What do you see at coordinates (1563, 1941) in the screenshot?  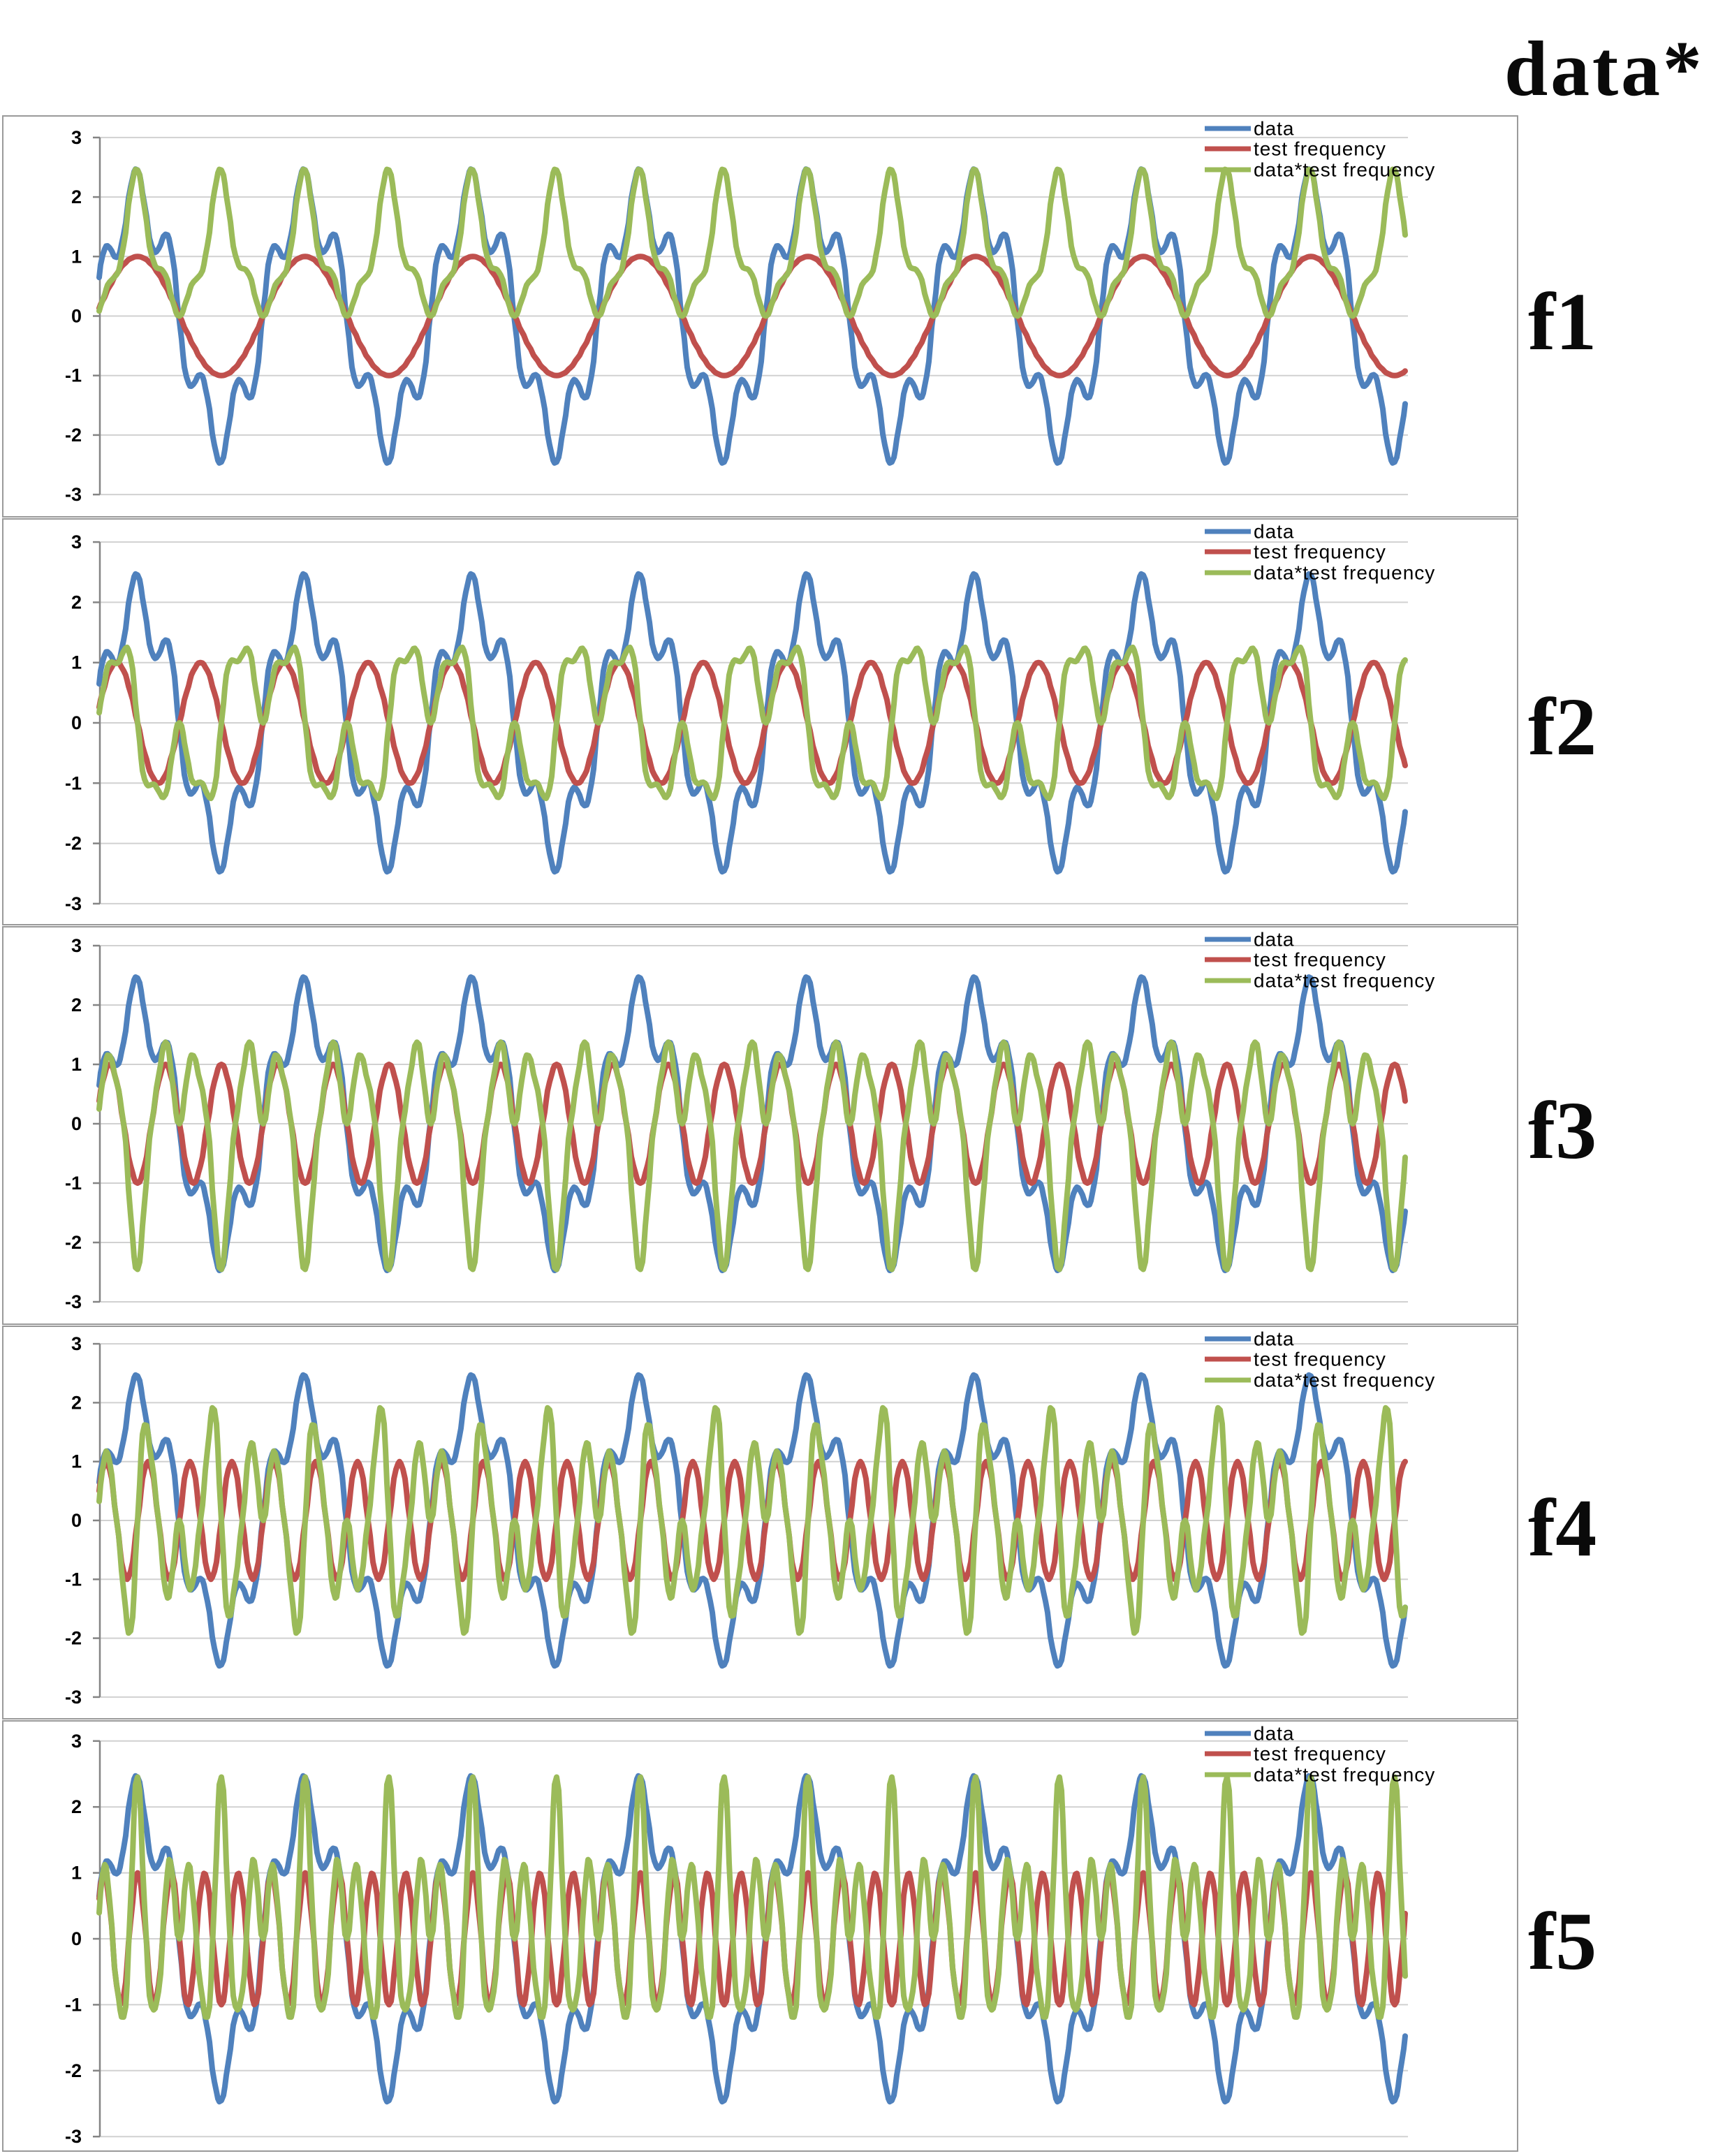 I see `svg-text: f5` at bounding box center [1563, 1941].